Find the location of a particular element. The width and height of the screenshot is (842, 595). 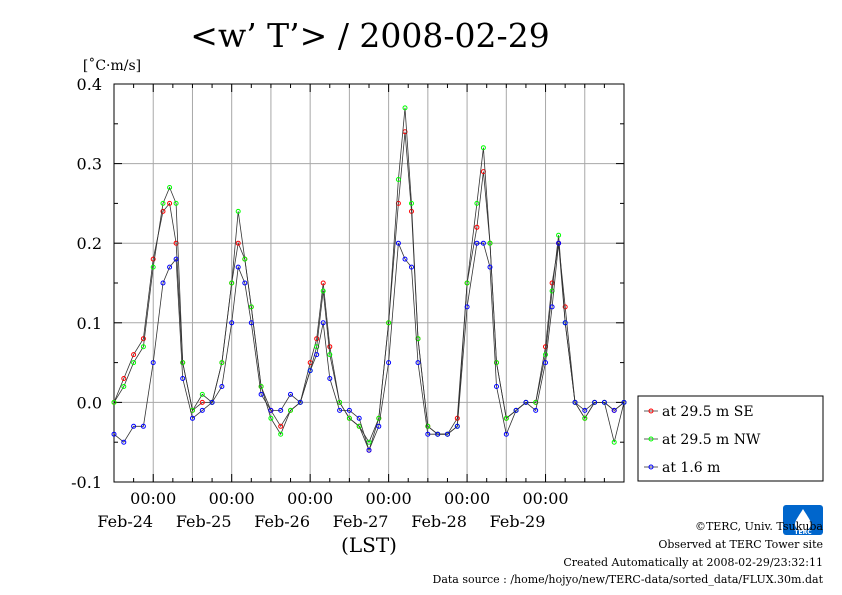

legend-box is located at coordinates (730, 438).